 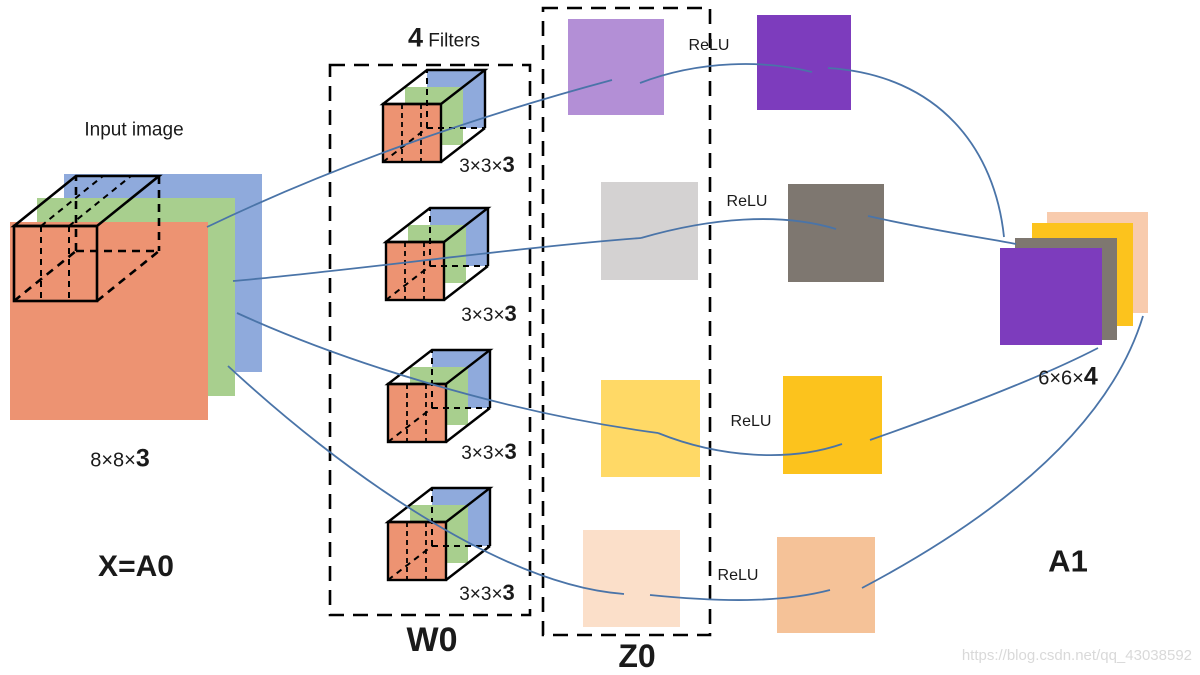 I want to click on w0-dashed-box, so click(x=430, y=340).